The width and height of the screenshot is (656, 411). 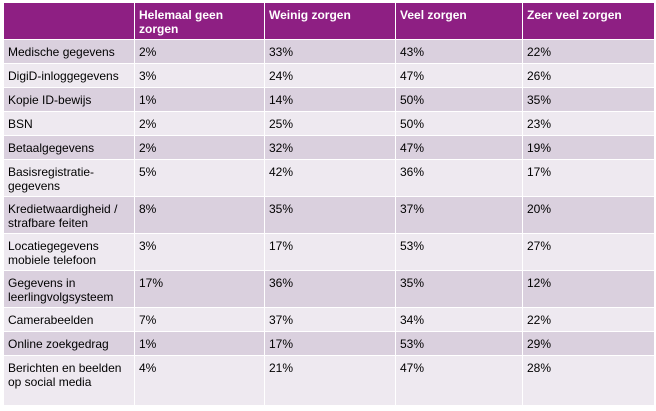 I want to click on value-cell: 25%, so click(x=330, y=123).